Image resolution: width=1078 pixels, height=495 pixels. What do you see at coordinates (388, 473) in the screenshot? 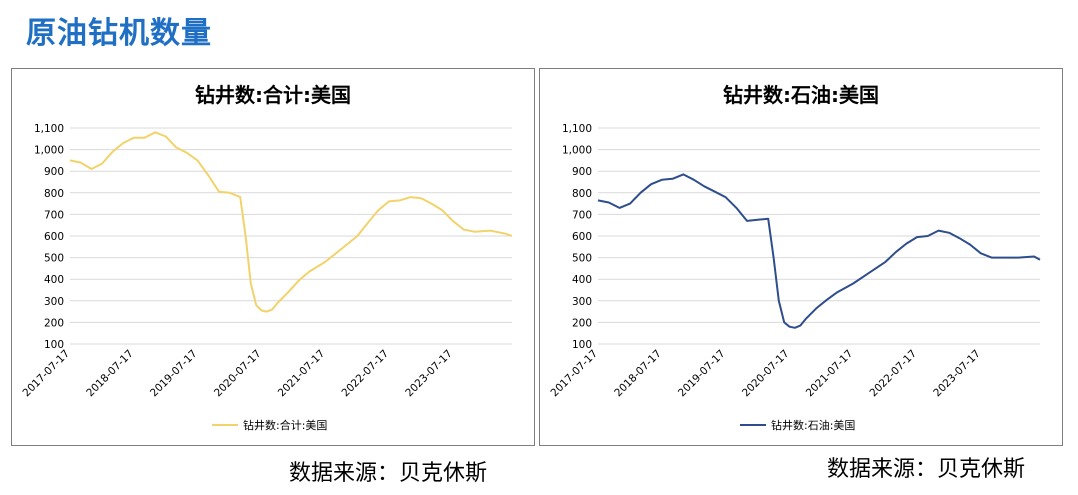
I see `data-source-left: 数据来源：贝克休斯` at bounding box center [388, 473].